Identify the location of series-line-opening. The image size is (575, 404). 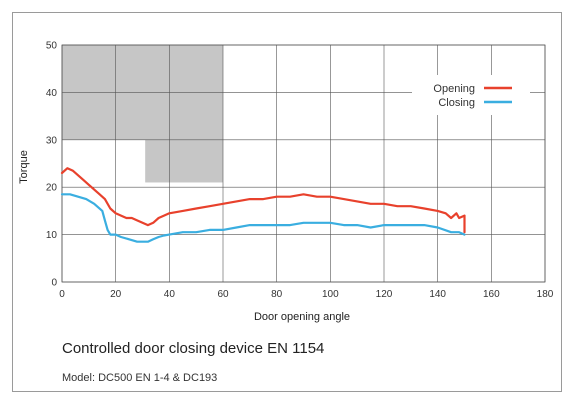
(263, 200).